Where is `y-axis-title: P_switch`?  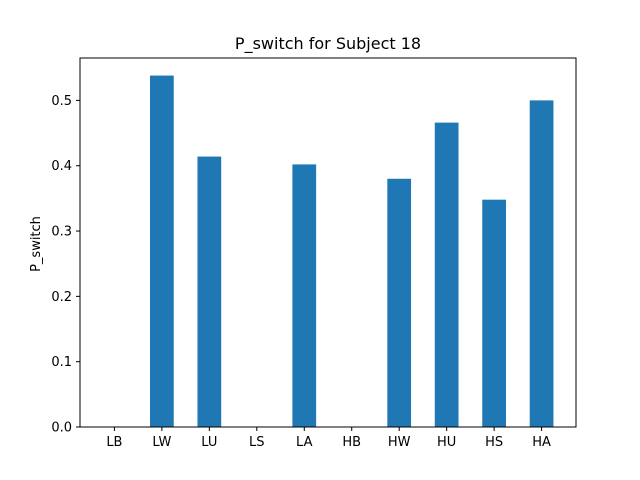
y-axis-title: P_switch is located at coordinates (36, 244).